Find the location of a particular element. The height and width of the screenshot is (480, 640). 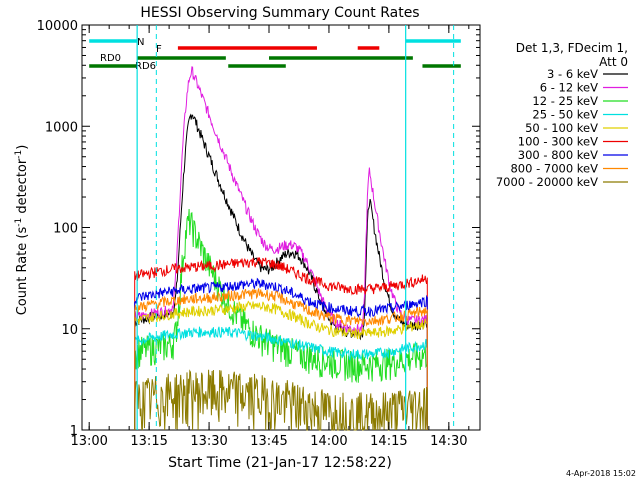

y-axis-label: Count Rate (s-1 detector-1) is located at coordinates (22, 230).